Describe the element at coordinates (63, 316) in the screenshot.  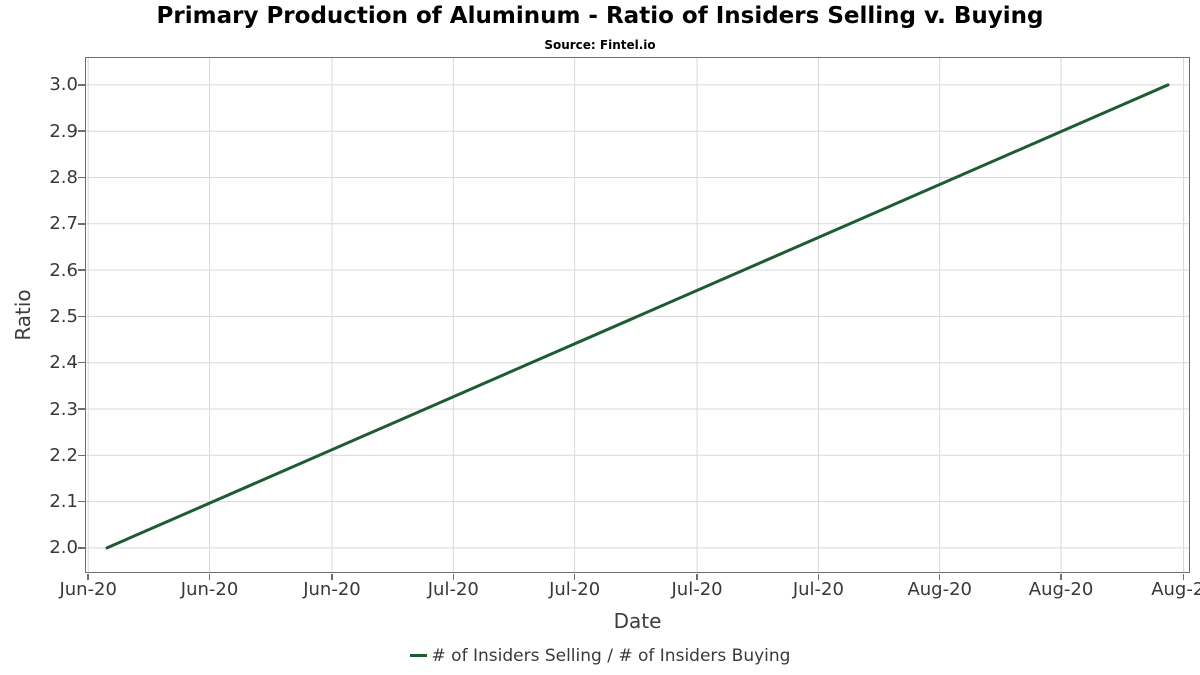
I see `y-tick-label: 2.5` at that location.